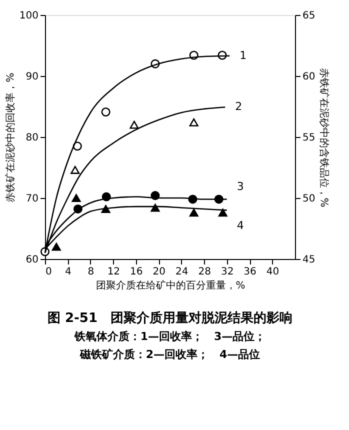 Image resolution: width=349 pixels, height=430 pixels. I want to click on y-tick-label: 70, so click(32, 199).